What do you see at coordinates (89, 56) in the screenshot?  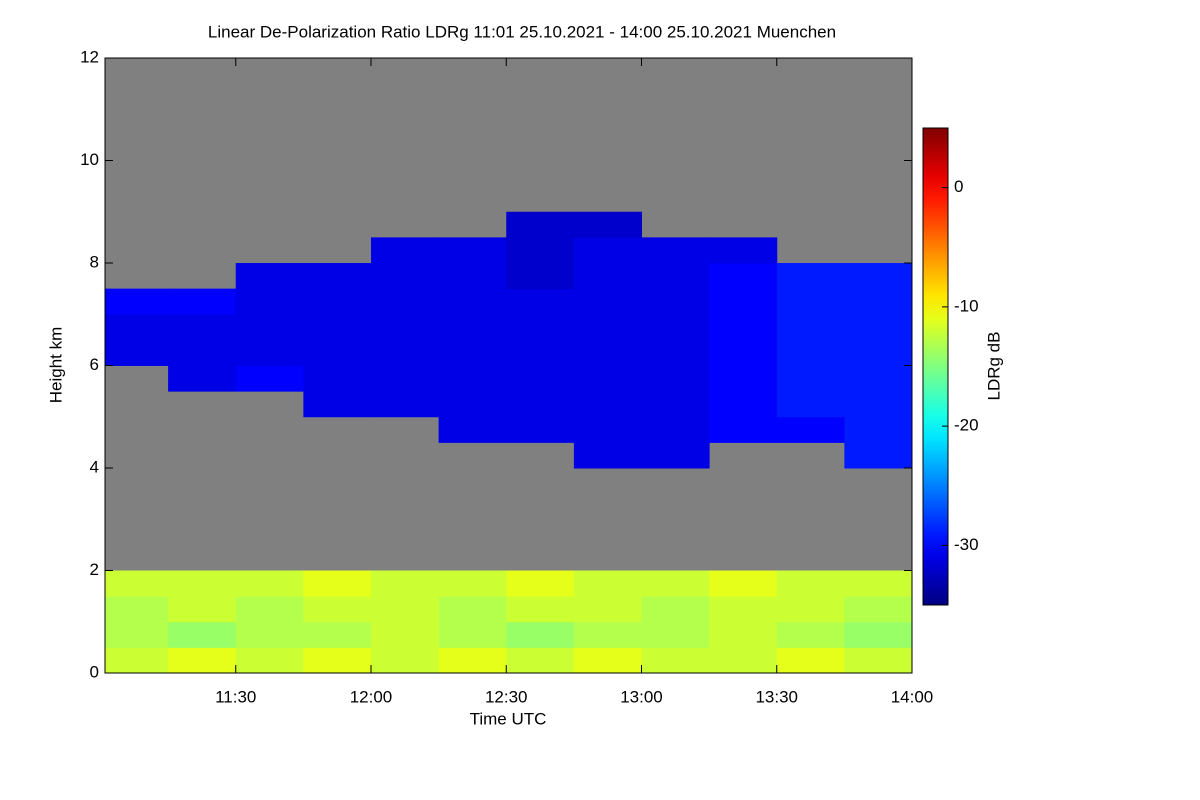 I see `y-tick-label: 12` at bounding box center [89, 56].